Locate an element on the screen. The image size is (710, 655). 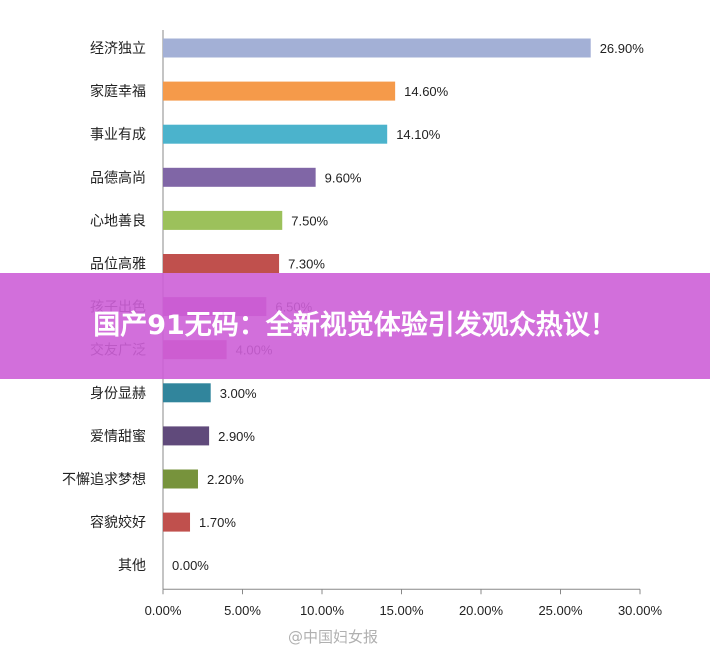
watermark-text: @中国妇女报 is located at coordinates (333, 637).